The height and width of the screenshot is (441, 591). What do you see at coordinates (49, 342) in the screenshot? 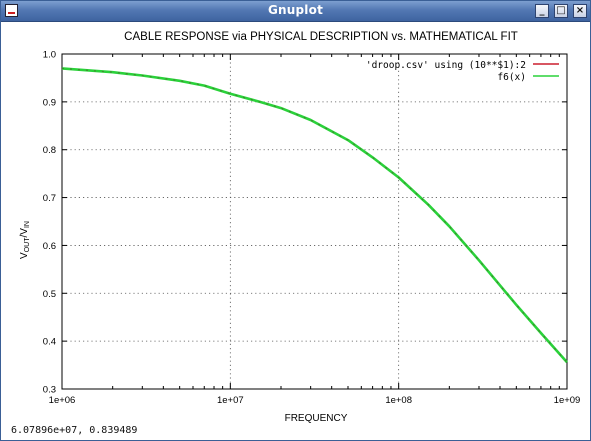
I see `y-tick-label: 0.4` at bounding box center [49, 342].